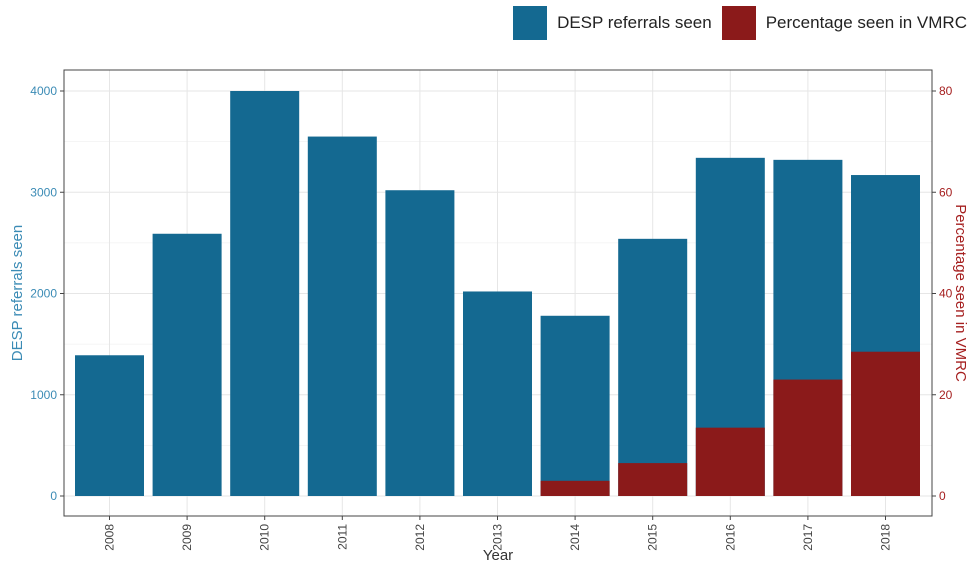 This screenshot has height=566, width=979. I want to click on tick-label-x: 2012, so click(420, 537).